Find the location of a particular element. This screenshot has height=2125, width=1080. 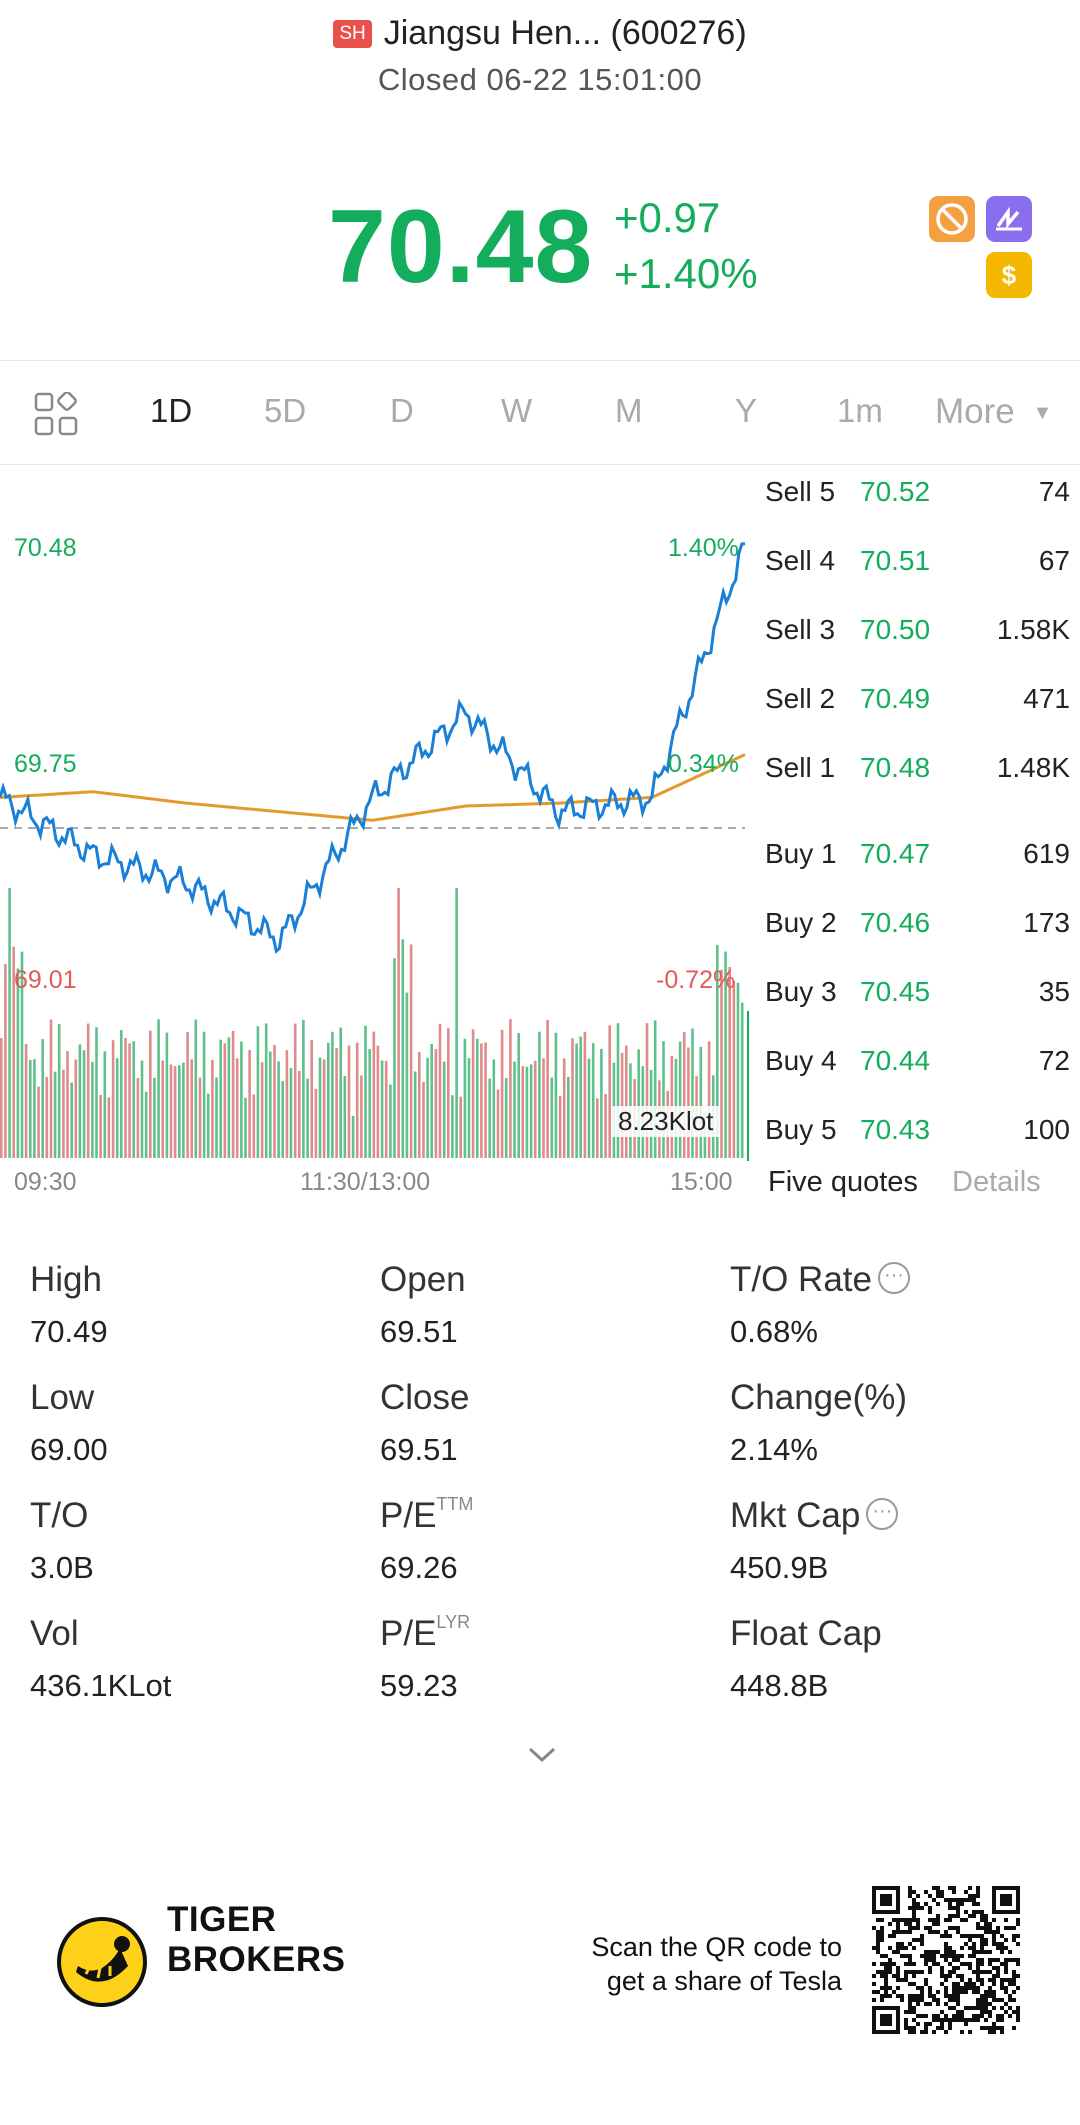

sell-3-price: 70.50 is located at coordinates (895, 629).